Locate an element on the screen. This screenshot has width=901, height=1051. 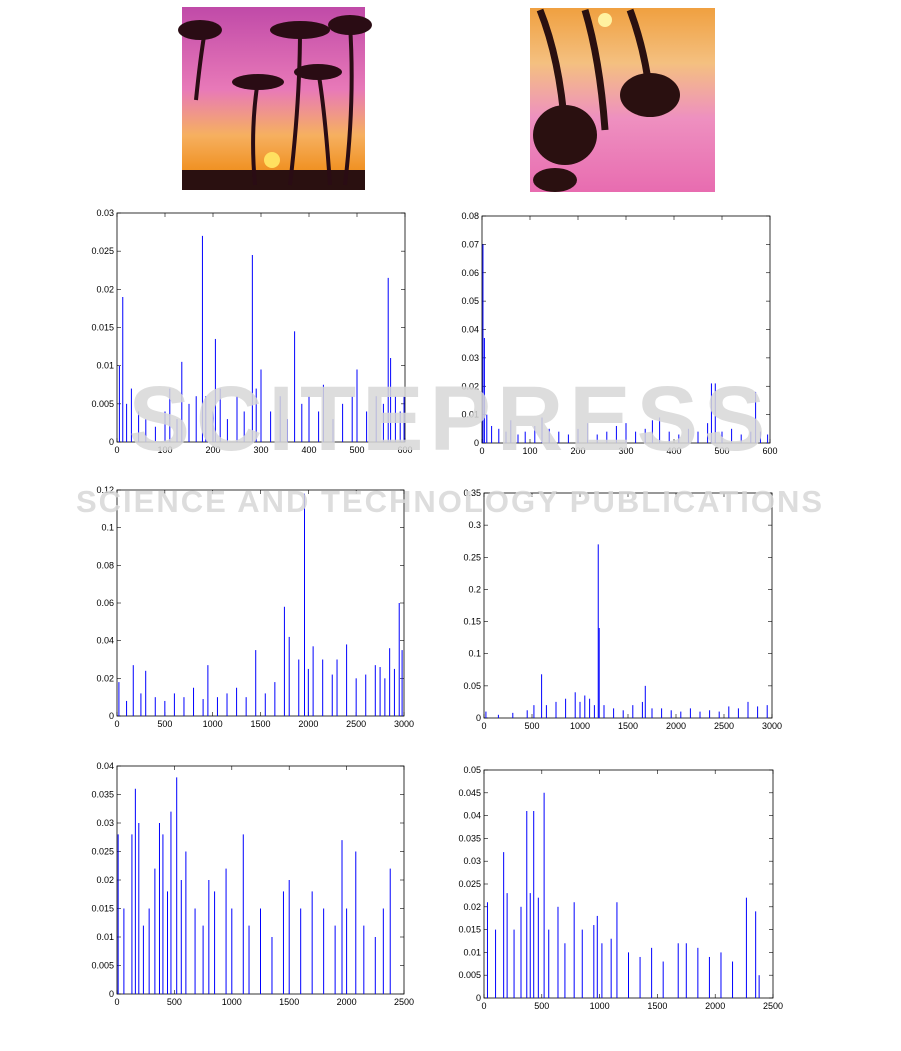
y-tick-label: 0.15 is located at coordinates (472, 622).